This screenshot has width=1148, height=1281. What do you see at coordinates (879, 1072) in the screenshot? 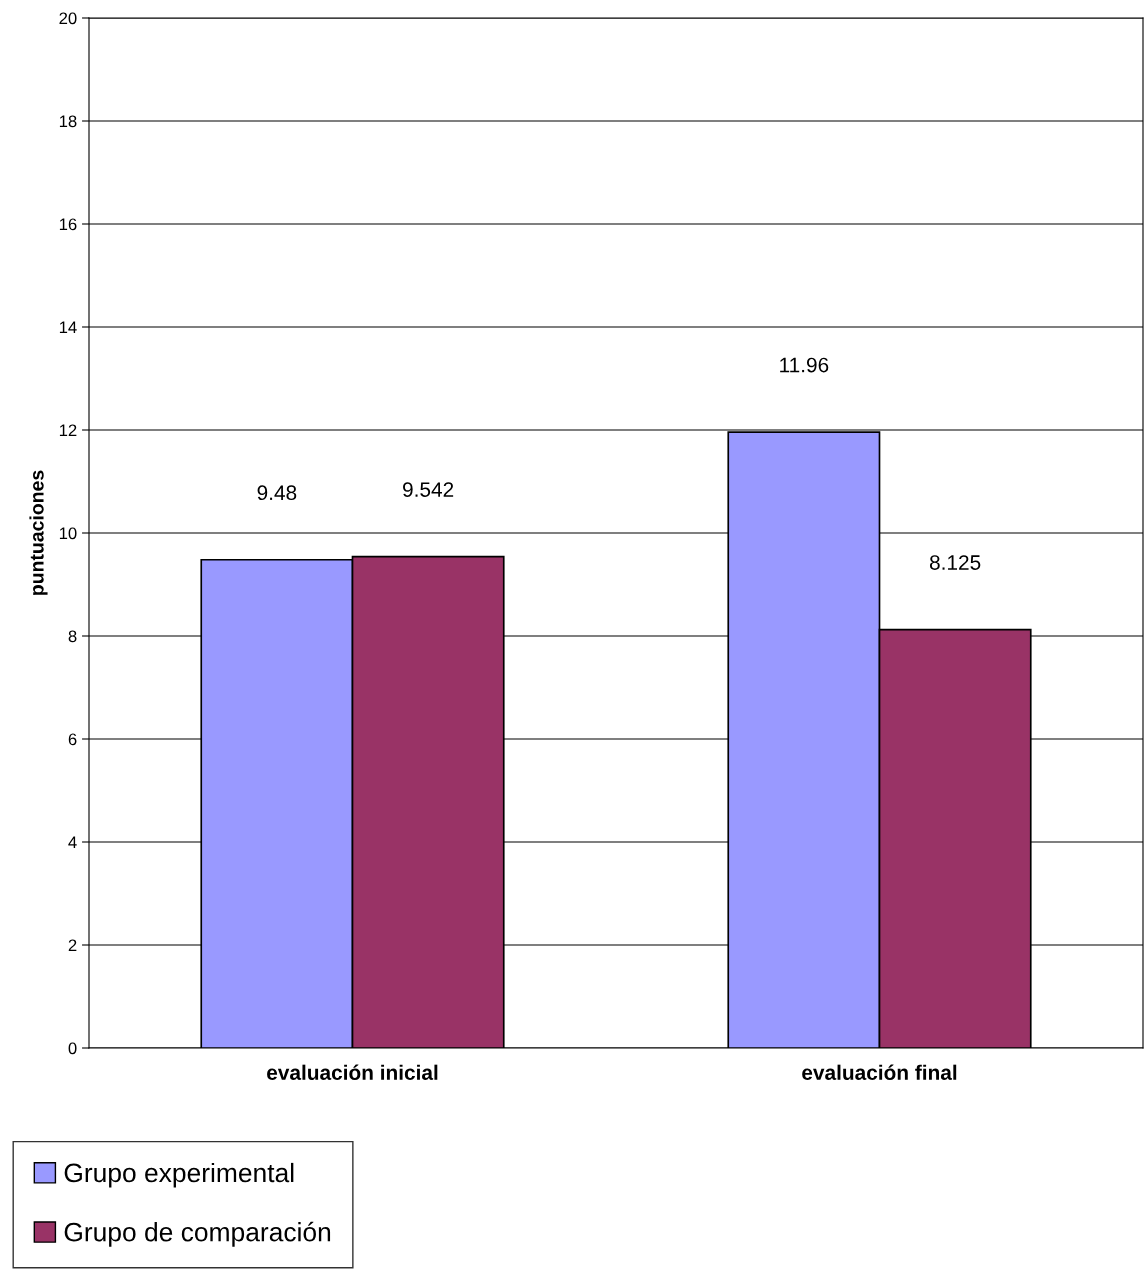
I see `x-tick-label: evaluación final` at bounding box center [879, 1072].